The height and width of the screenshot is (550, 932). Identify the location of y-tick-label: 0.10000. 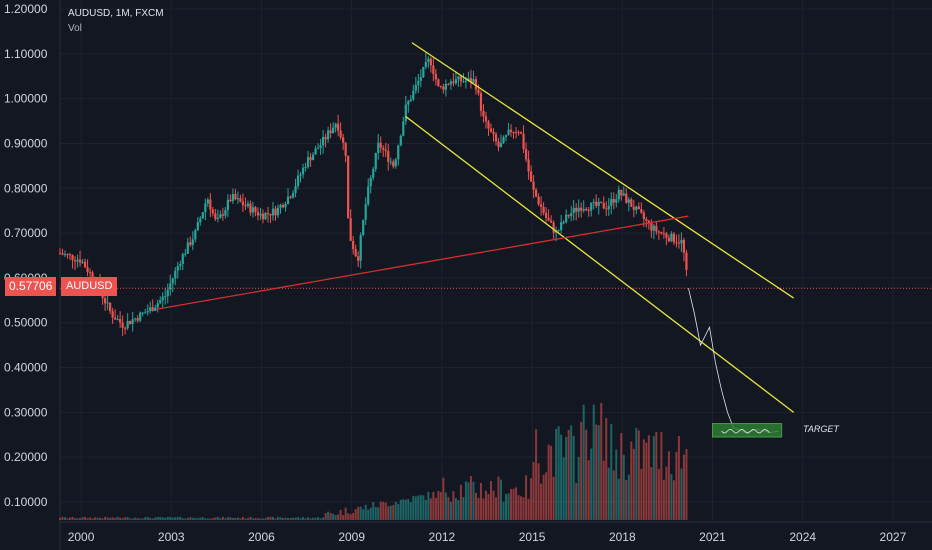
(26, 502).